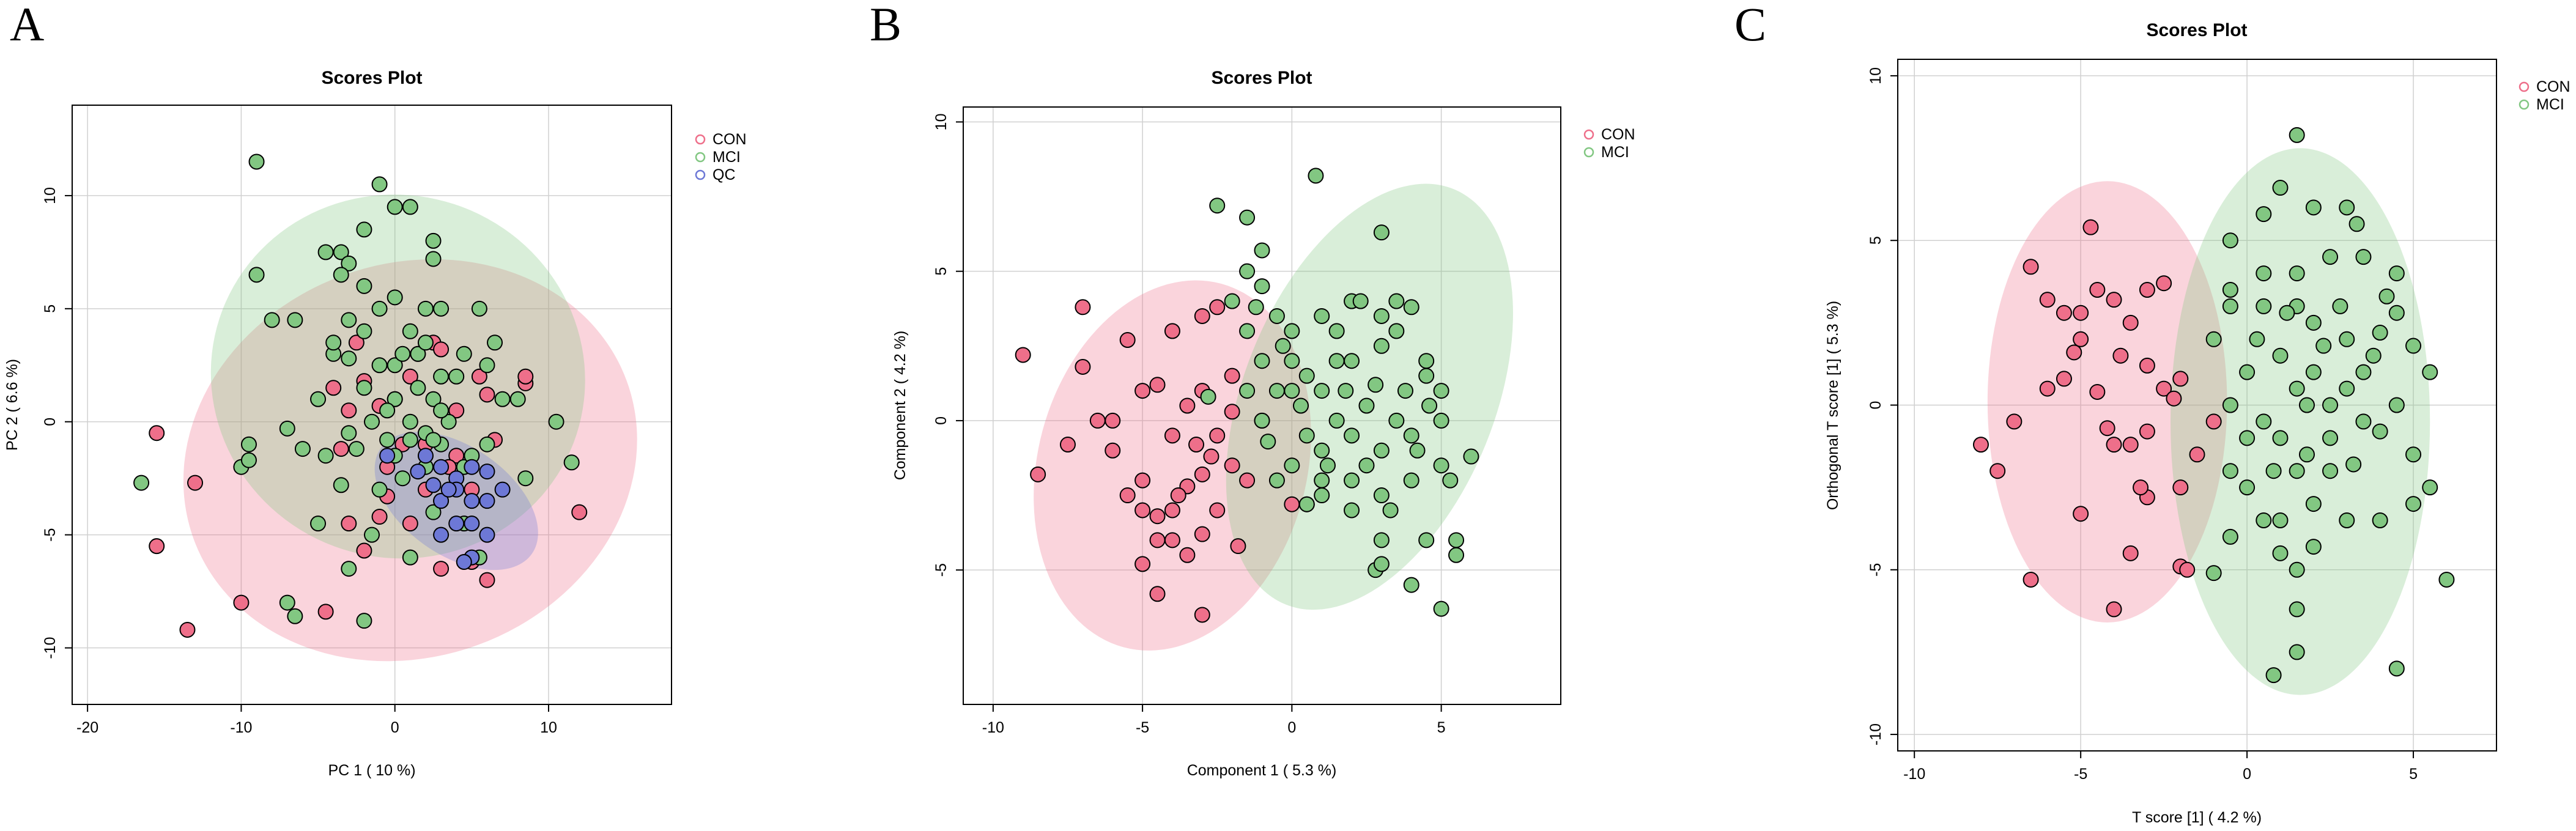 The image size is (2576, 831). What do you see at coordinates (371, 770) in the screenshot?
I see `x-axis-label: PC 1 ( 10 %)` at bounding box center [371, 770].